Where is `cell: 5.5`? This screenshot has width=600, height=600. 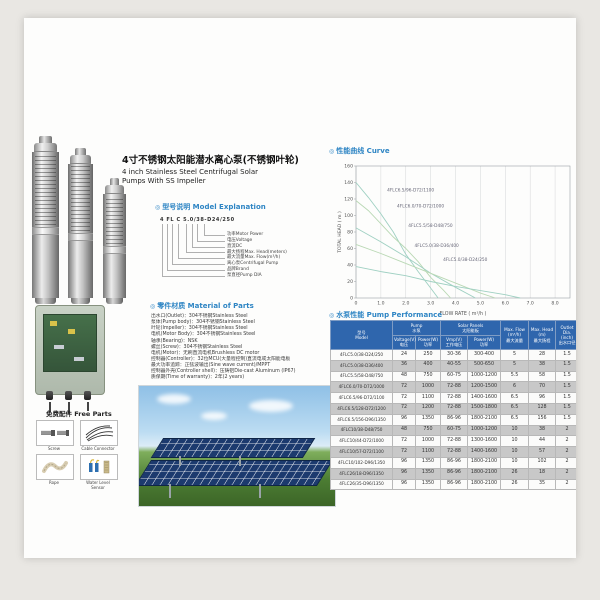
cell: 5.5 is located at coordinates (515, 376).